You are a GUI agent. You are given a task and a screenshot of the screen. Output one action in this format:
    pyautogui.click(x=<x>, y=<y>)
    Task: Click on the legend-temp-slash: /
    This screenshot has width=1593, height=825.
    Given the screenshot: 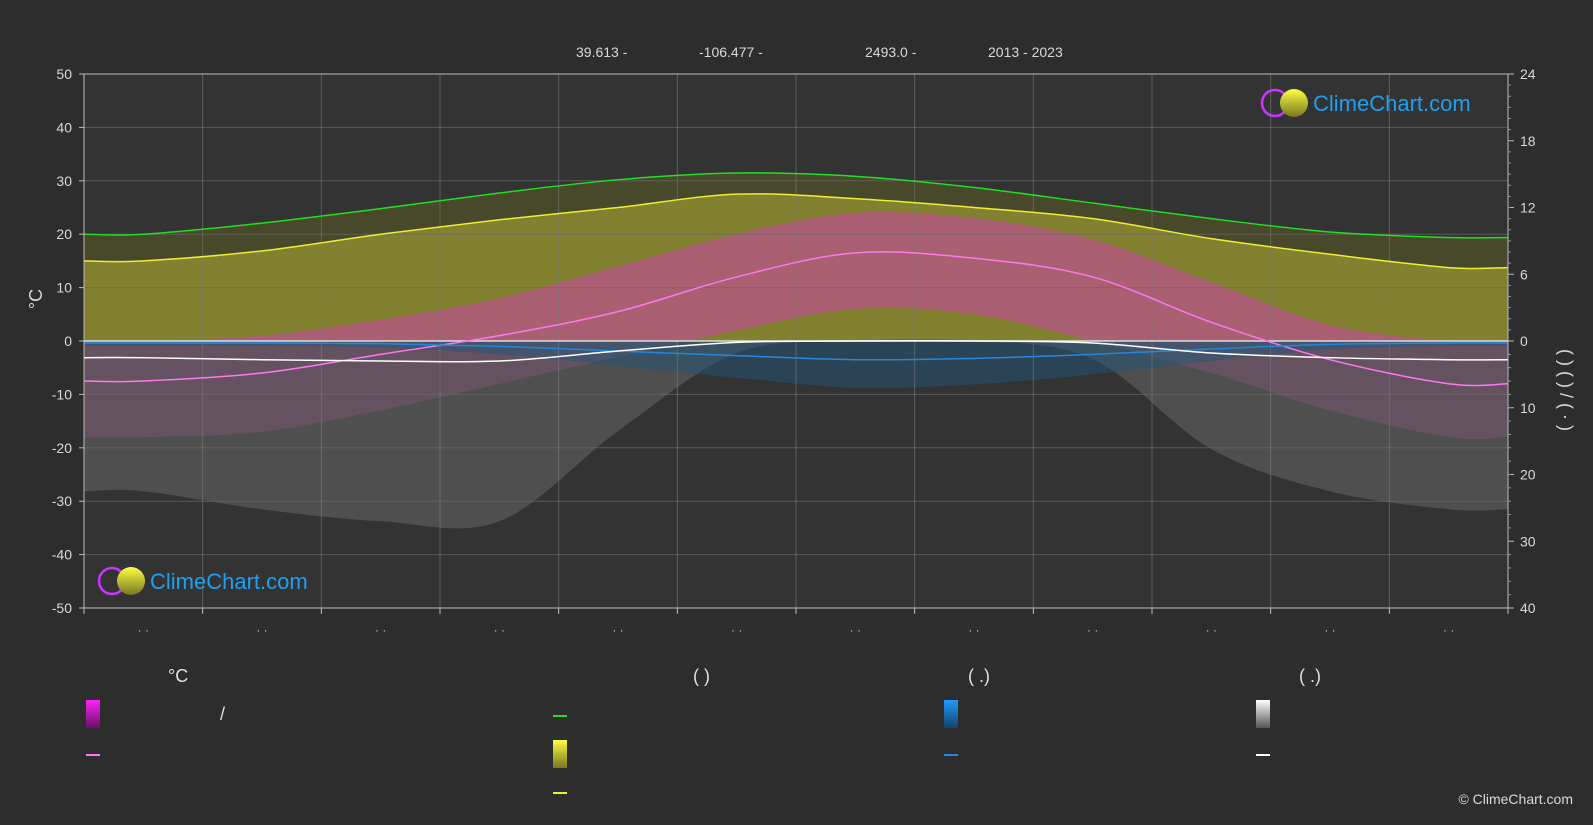 What is the action you would take?
    pyautogui.click(x=223, y=714)
    